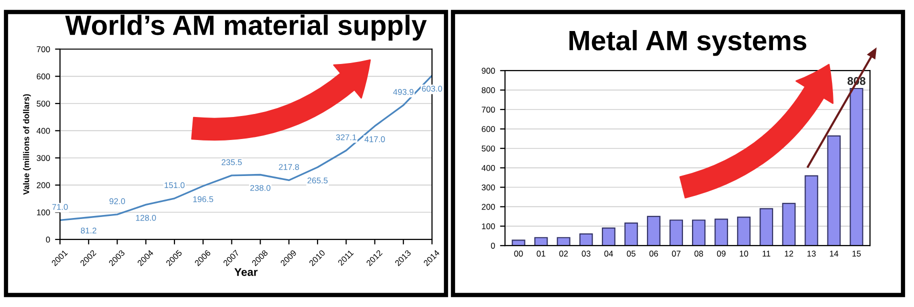  I want to click on data-label: 493.9, so click(403, 91).